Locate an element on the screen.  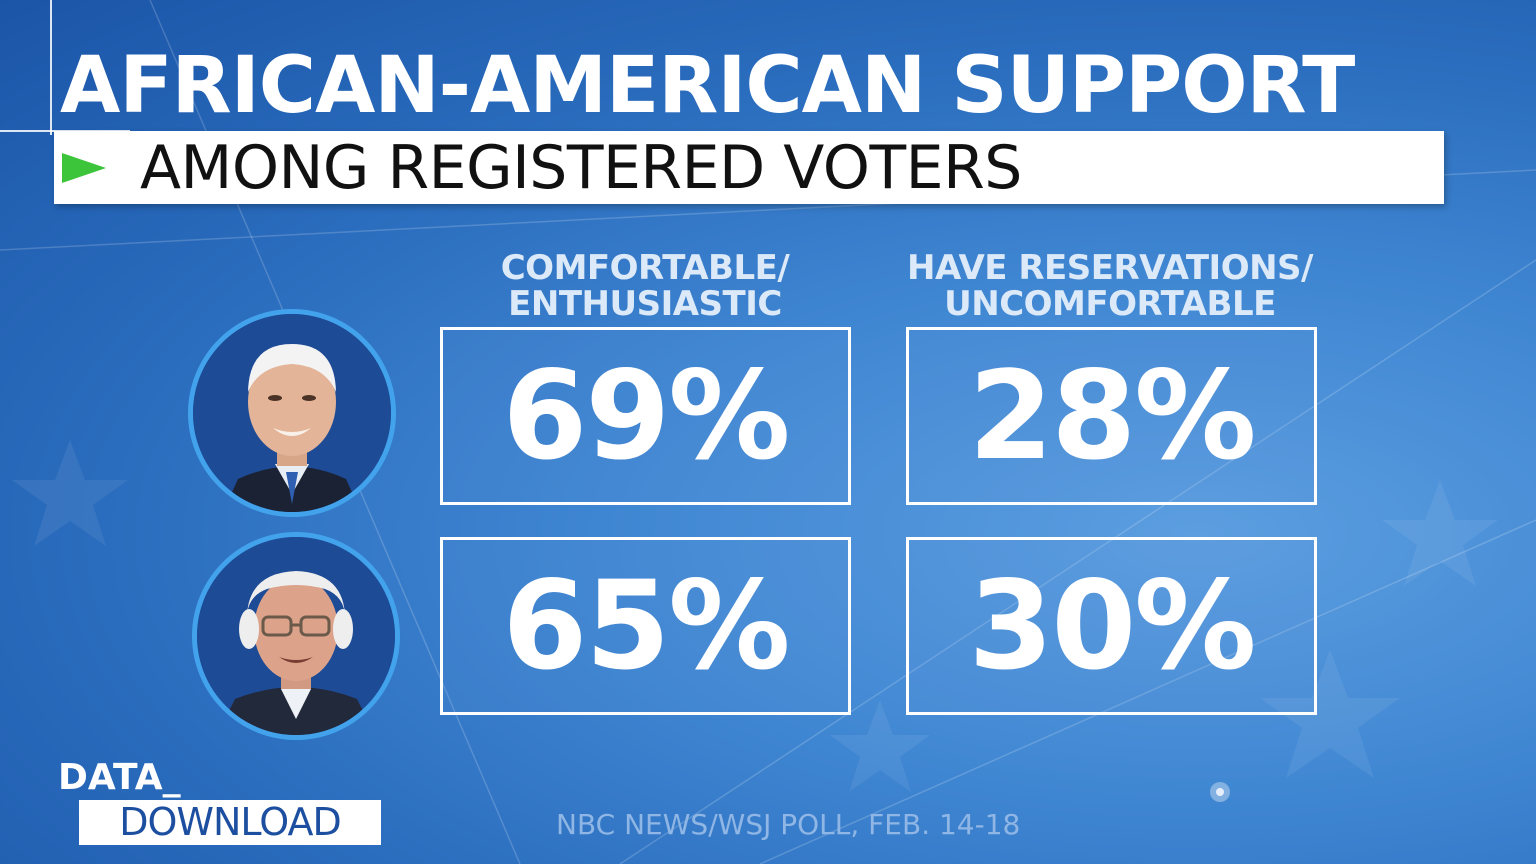
cell-value: 30% is located at coordinates (1112, 626).